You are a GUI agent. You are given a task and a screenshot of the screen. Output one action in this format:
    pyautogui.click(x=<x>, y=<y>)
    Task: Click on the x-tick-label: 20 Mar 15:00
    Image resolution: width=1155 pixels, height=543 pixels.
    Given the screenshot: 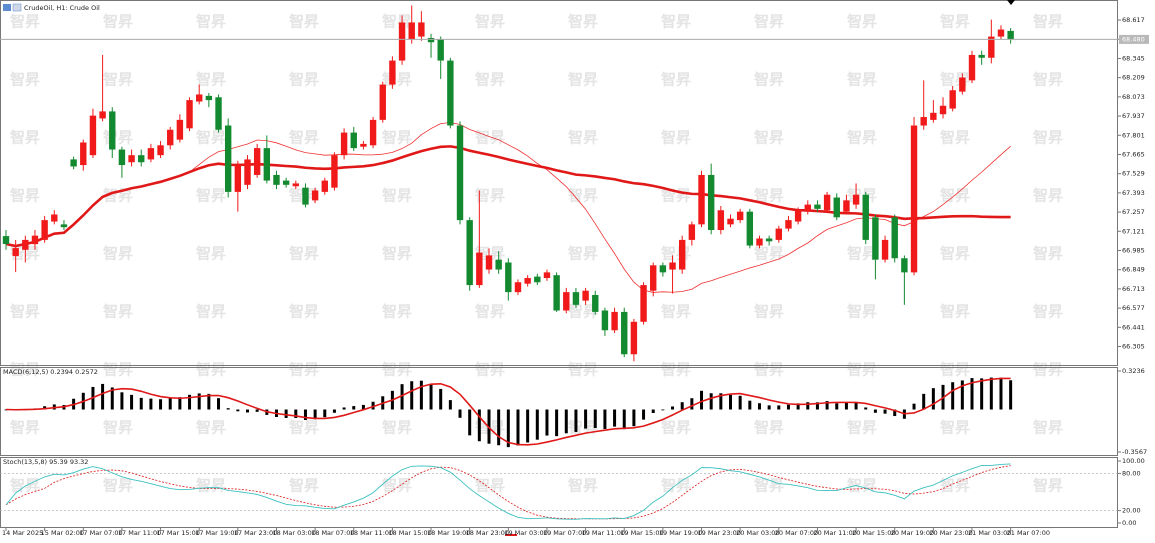 What is the action you would take?
    pyautogui.click(x=873, y=533)
    